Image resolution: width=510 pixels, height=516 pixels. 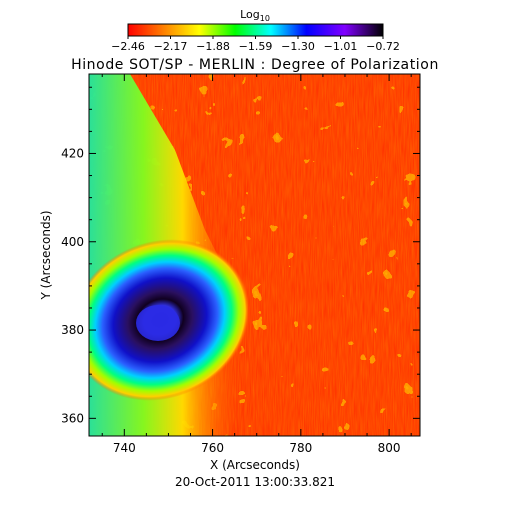 What do you see at coordinates (300, 448) in the screenshot?
I see `x-tick-label: 780` at bounding box center [300, 448].